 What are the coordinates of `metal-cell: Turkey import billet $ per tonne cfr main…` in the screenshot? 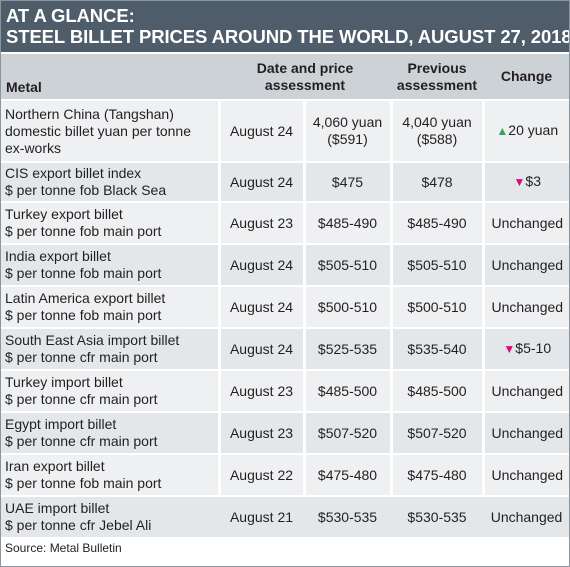 It's located at (110, 391).